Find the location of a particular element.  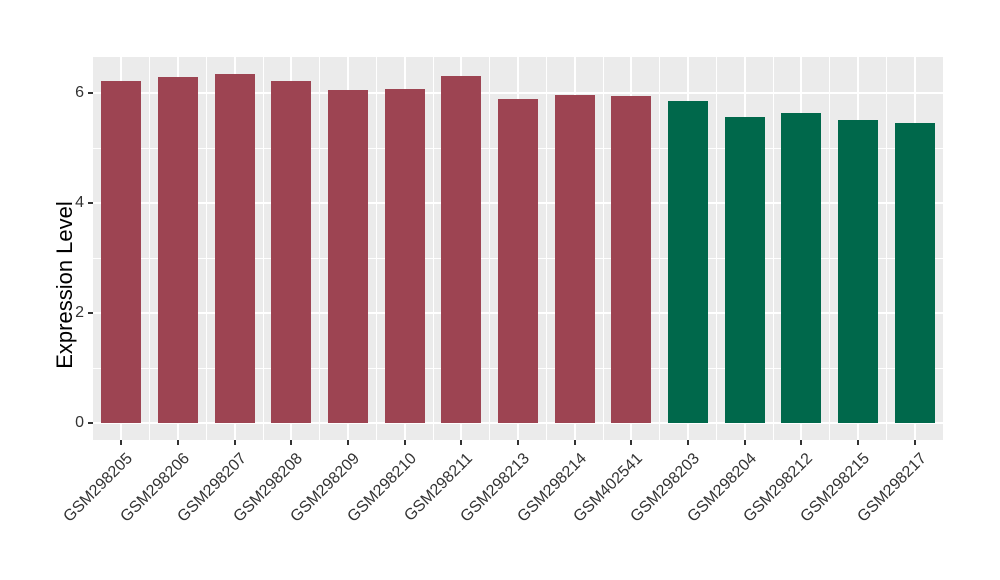

bar-GSM298214 is located at coordinates (574, 259).